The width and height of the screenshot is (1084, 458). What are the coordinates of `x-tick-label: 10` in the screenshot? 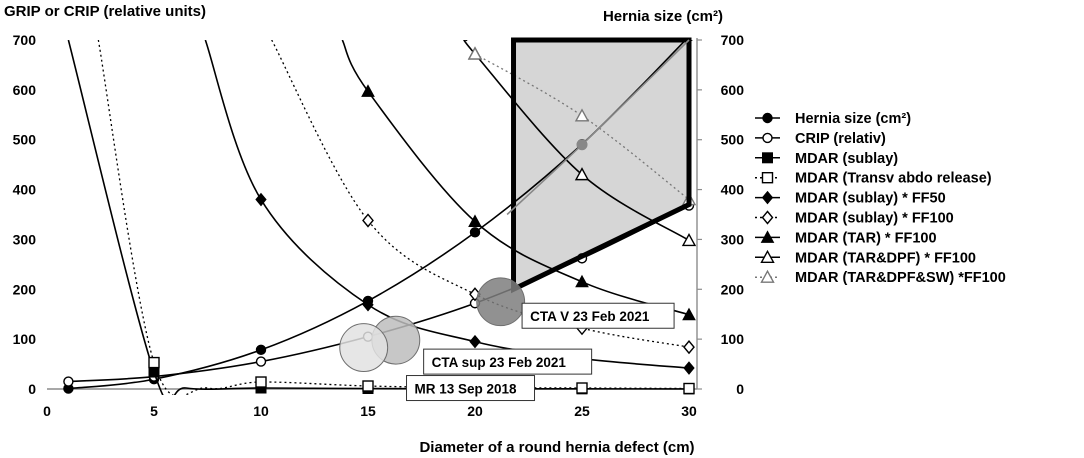 It's located at (261, 411).